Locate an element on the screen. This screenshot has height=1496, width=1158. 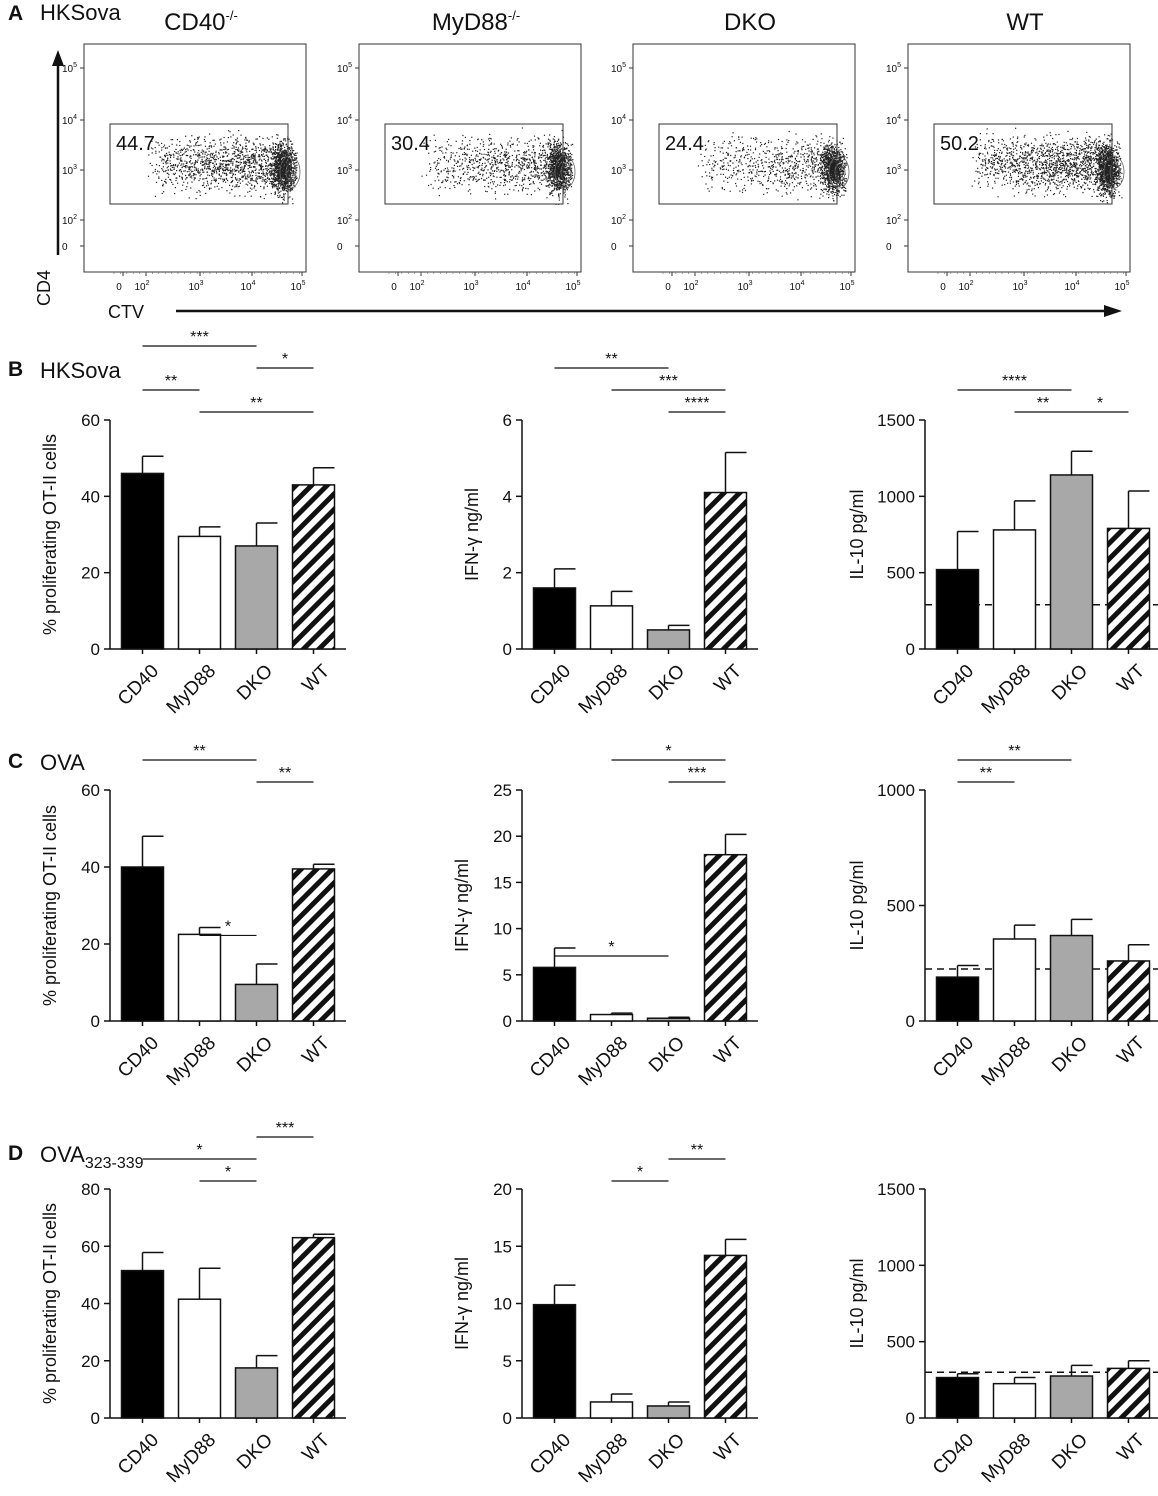
flow-tick-exp: 2 is located at coordinates (624, 217).